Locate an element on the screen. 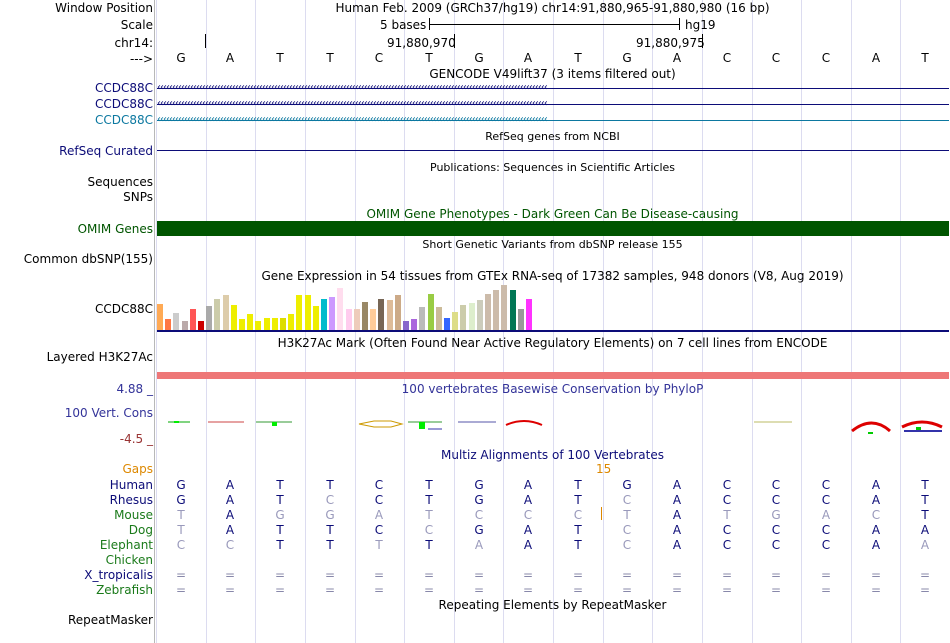 The image size is (950, 643). species-label: Elephant is located at coordinates (126, 545).